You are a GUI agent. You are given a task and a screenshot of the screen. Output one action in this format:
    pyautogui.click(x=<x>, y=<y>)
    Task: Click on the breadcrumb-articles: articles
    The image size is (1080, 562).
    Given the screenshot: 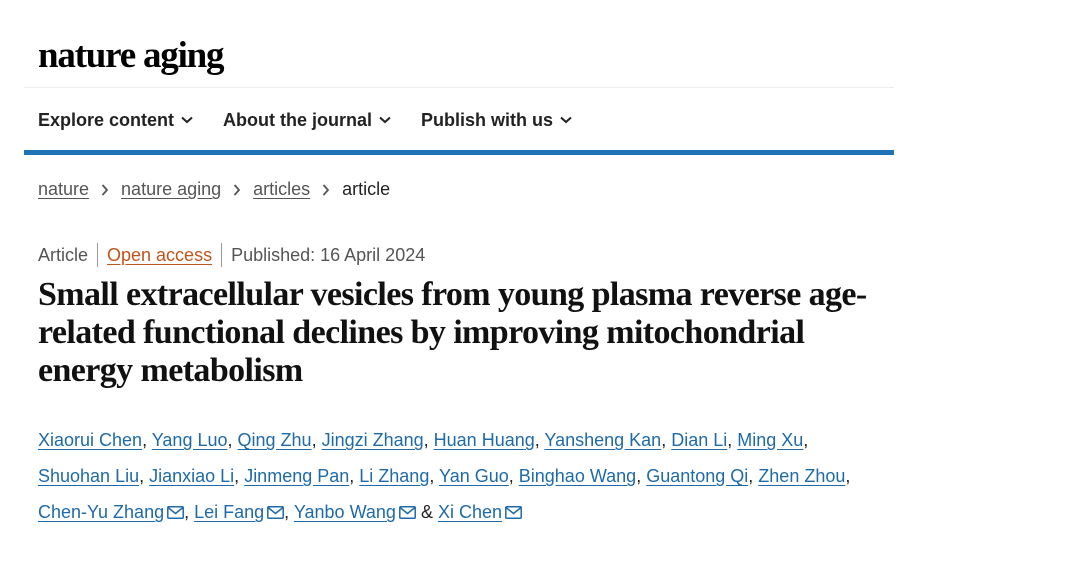 What is the action you would take?
    pyautogui.click(x=282, y=189)
    